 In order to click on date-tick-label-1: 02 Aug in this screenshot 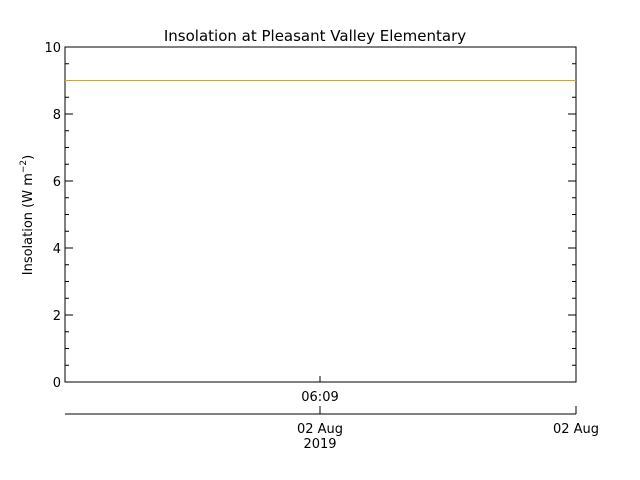, I will do `click(320, 429)`.